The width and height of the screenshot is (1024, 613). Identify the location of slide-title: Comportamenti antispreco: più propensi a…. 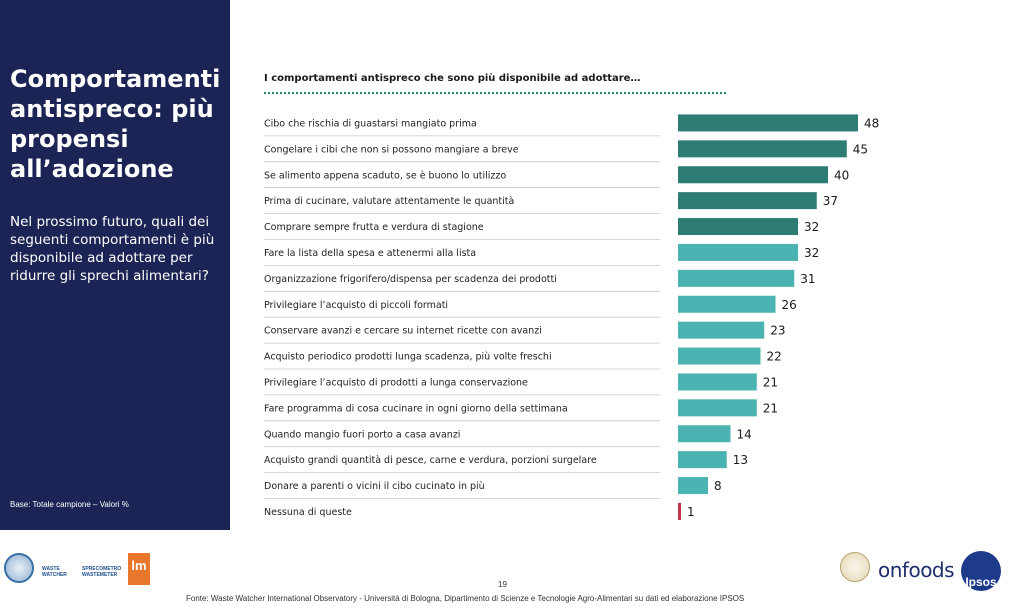
(115, 124).